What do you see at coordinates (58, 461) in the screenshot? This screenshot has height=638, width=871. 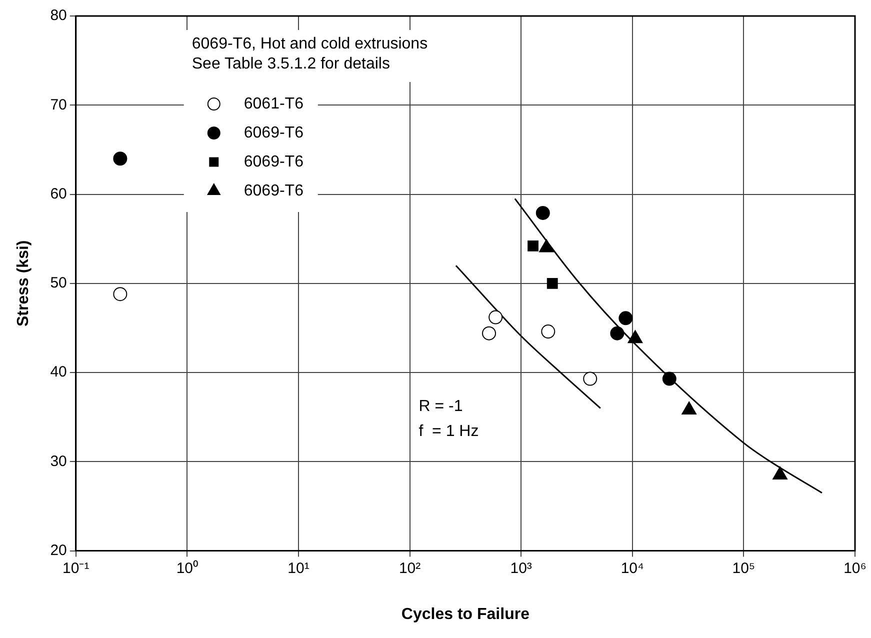 I see `y-tick-label: 30` at bounding box center [58, 461].